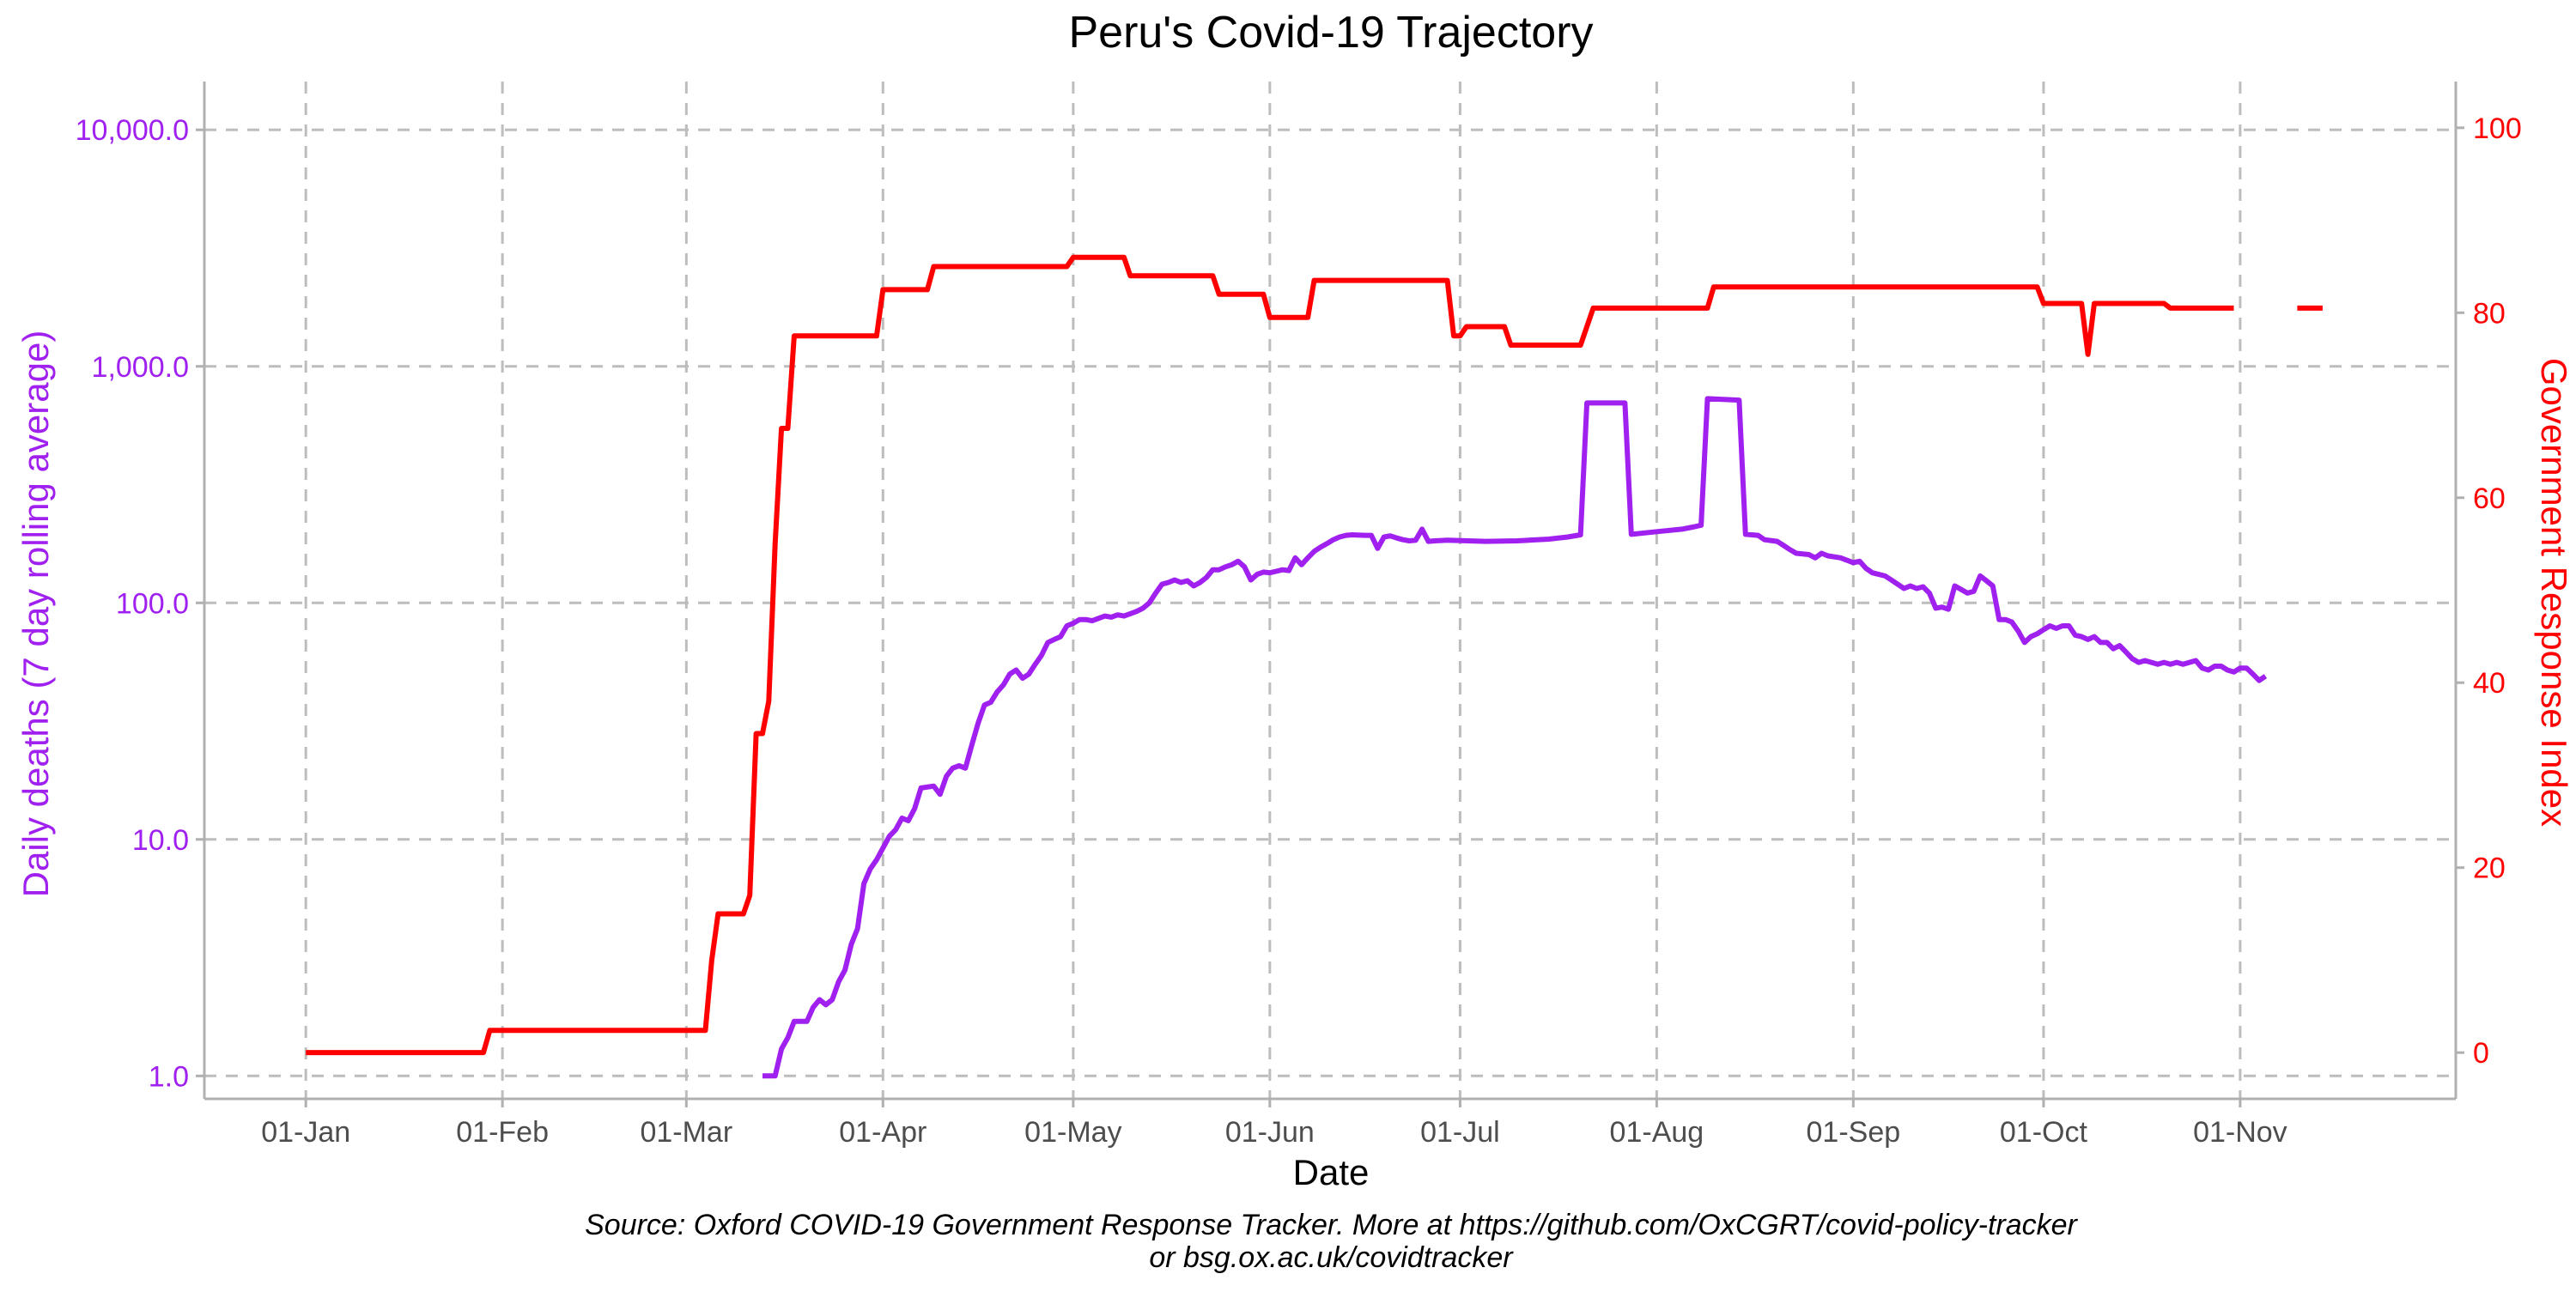  What do you see at coordinates (1854, 1132) in the screenshot?
I see `x-tick-label: 01-Sep` at bounding box center [1854, 1132].